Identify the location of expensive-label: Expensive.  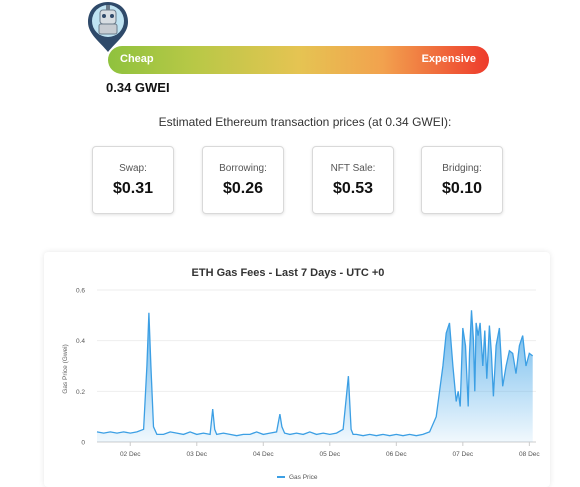
(448, 59).